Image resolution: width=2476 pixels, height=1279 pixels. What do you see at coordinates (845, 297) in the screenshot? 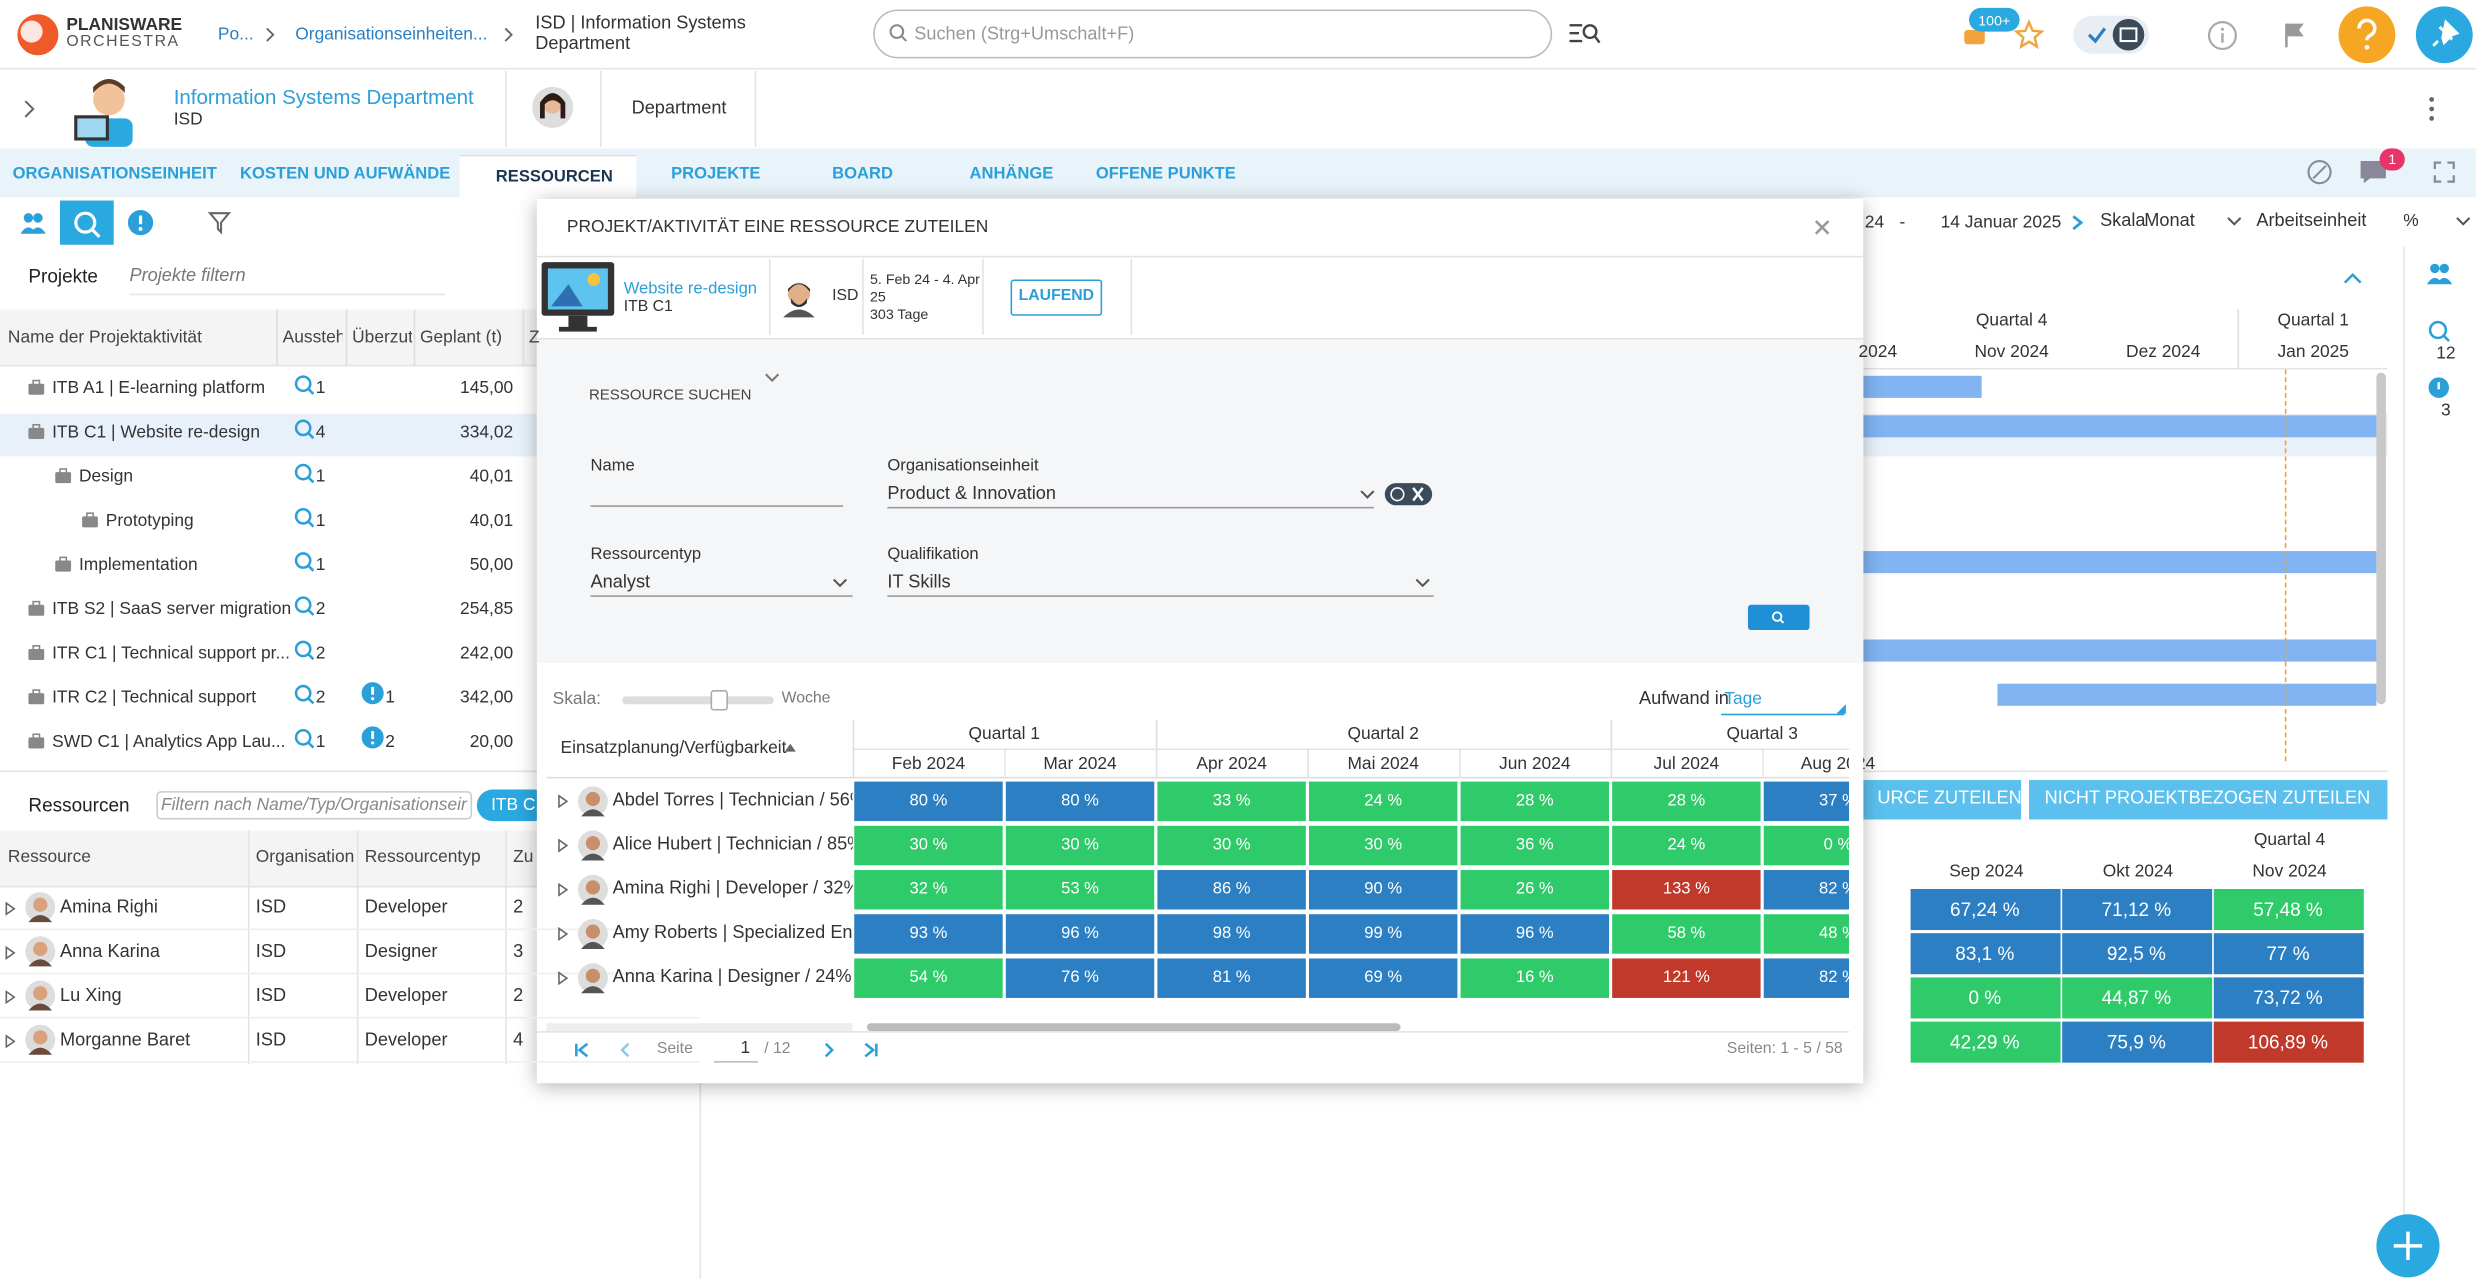
I see `project-org: ISD` at bounding box center [845, 297].